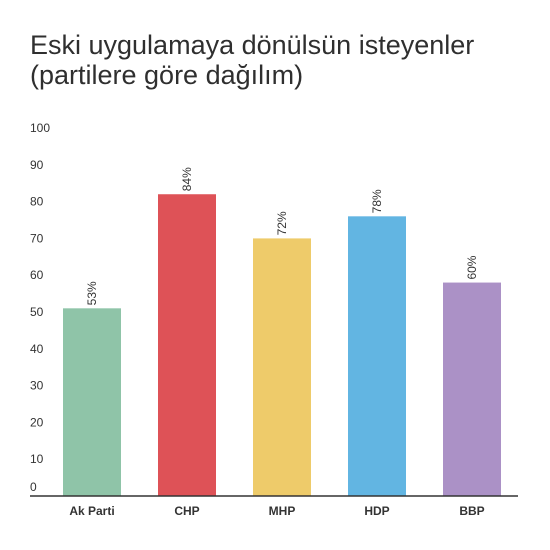 This screenshot has height=550, width=550. Describe the element at coordinates (37, 312) in the screenshot. I see `y-tick-label: 50` at that location.